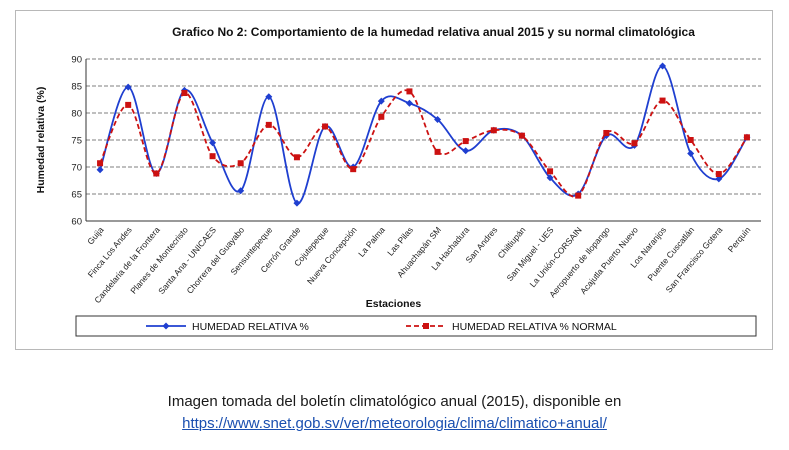 The image size is (789, 450). Describe the element at coordinates (555, 257) in the screenshot. I see `x-tick-label: La Unión-CORSAIN` at that location.